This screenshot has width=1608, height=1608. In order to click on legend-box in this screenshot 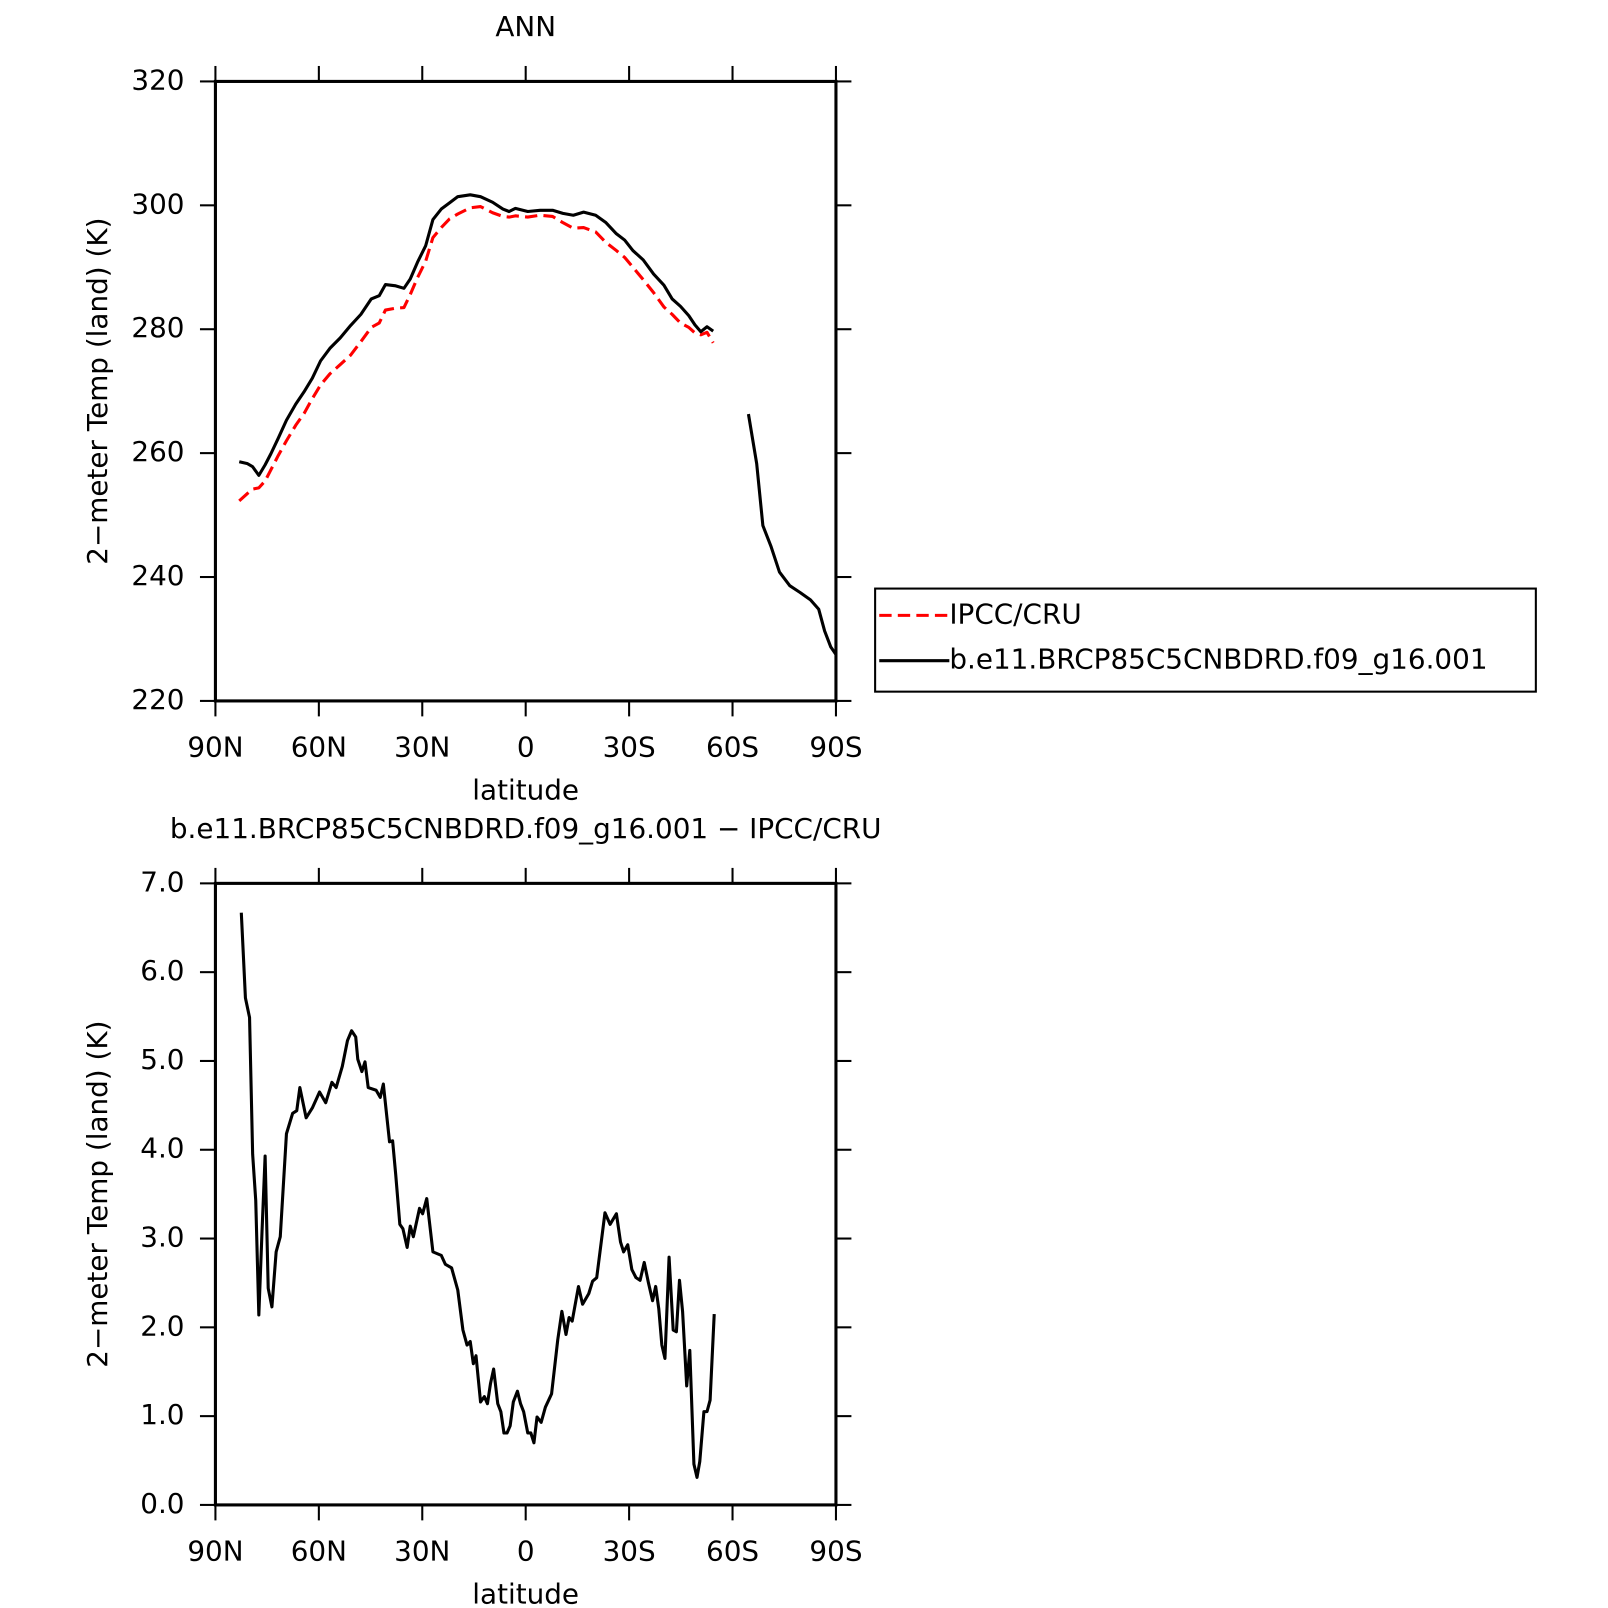, I will do `click(1205, 640)`.